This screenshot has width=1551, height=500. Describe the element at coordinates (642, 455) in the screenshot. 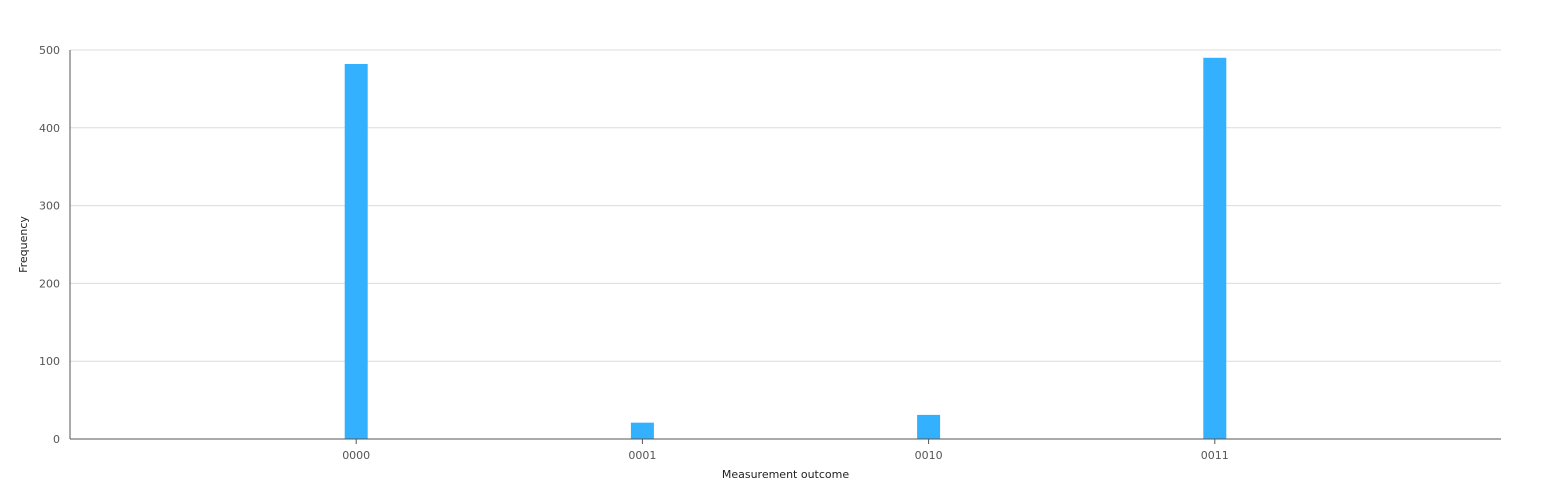

I see `x-tick-label: 0001` at that location.